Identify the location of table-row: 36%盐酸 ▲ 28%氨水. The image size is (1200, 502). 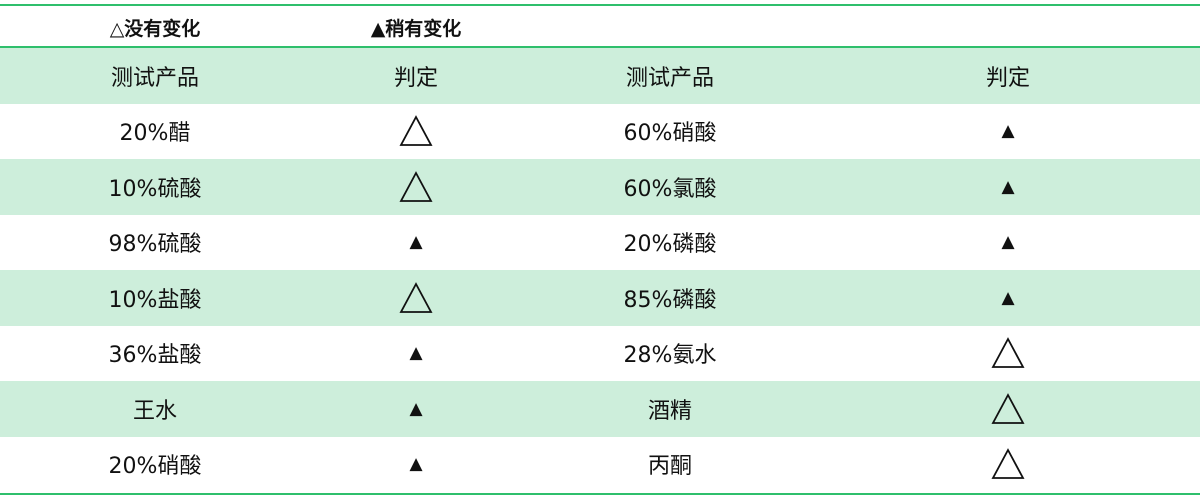
(600, 354).